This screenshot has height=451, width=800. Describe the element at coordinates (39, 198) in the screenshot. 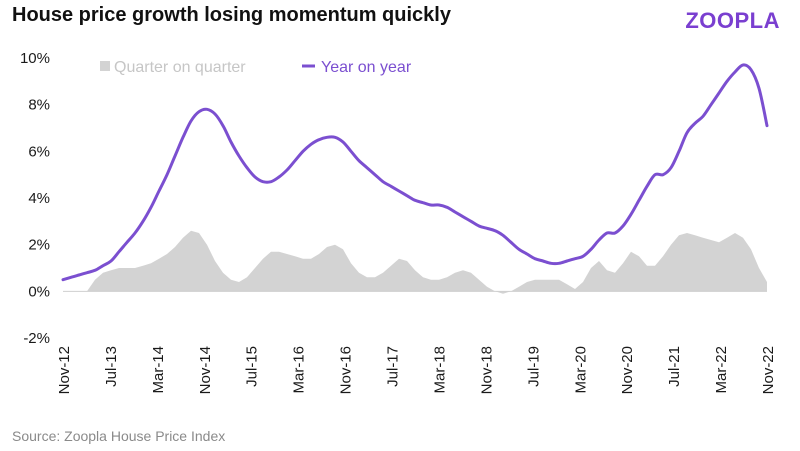

I see `y-tick-label: 4%` at that location.